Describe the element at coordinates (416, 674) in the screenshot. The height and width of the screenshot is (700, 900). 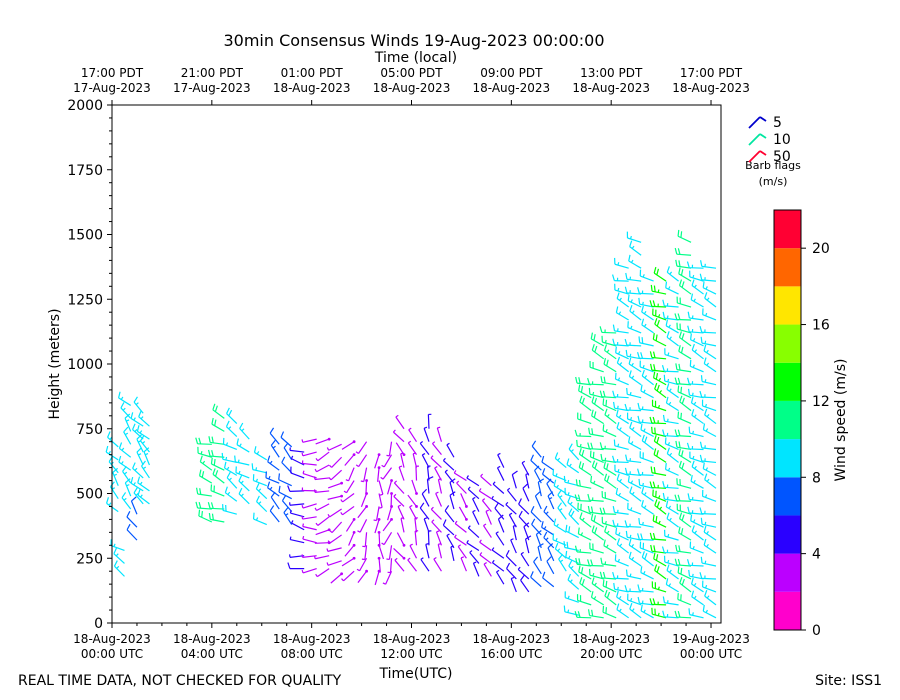
I see `x-axis-label: Time(UTC)` at that location.